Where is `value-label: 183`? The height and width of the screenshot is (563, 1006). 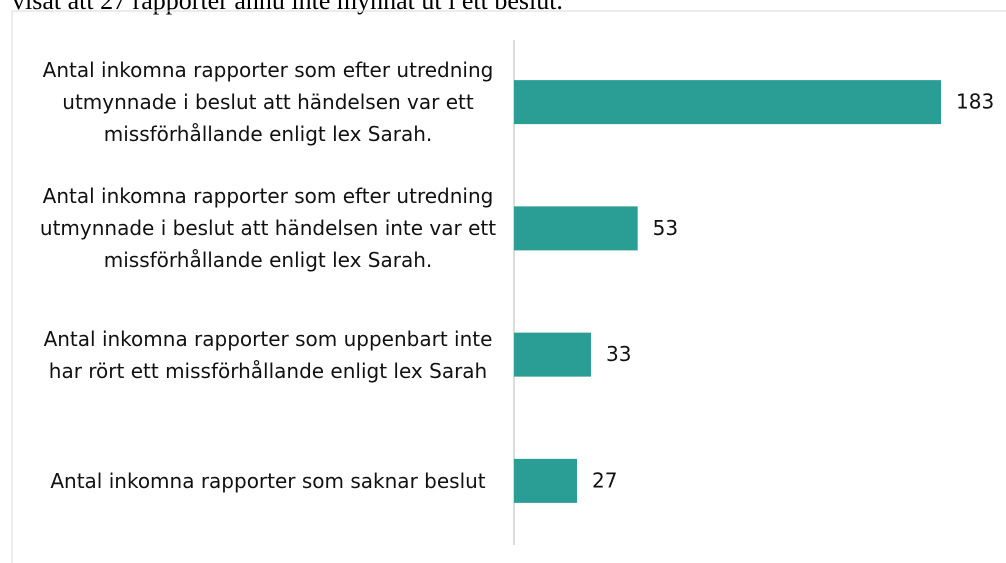 value-label: 183 is located at coordinates (975, 102).